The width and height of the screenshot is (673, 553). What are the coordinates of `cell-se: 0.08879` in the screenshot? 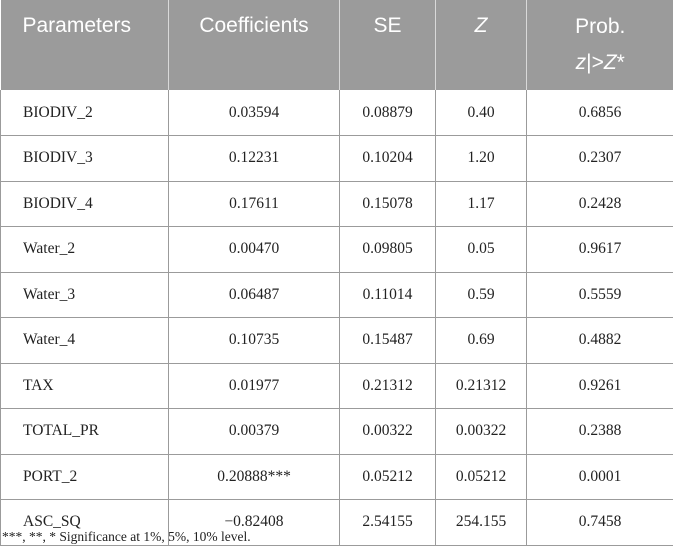 It's located at (387, 113).